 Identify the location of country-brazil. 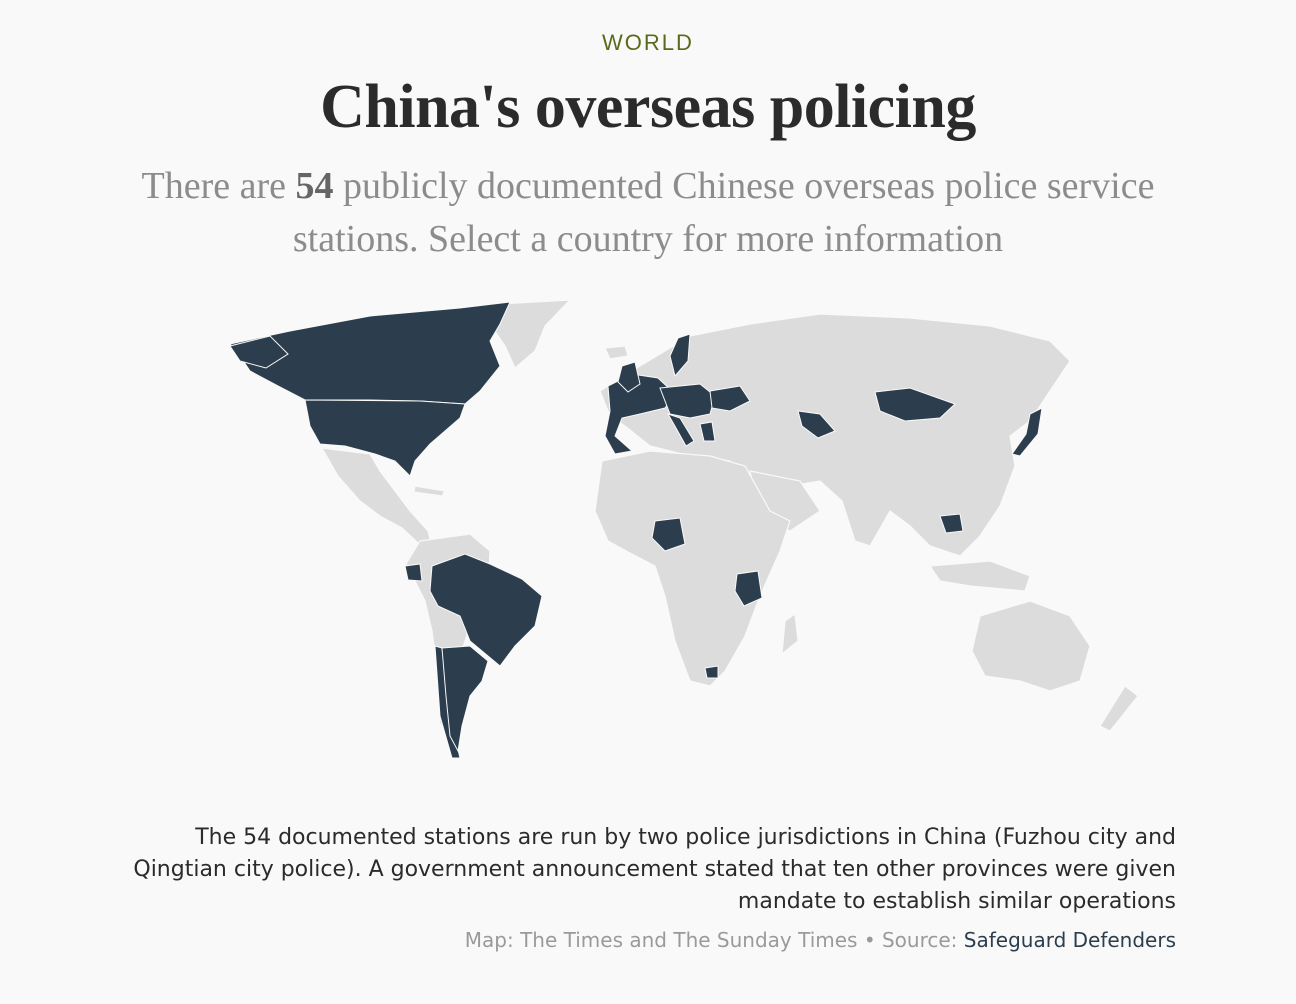
(486, 610).